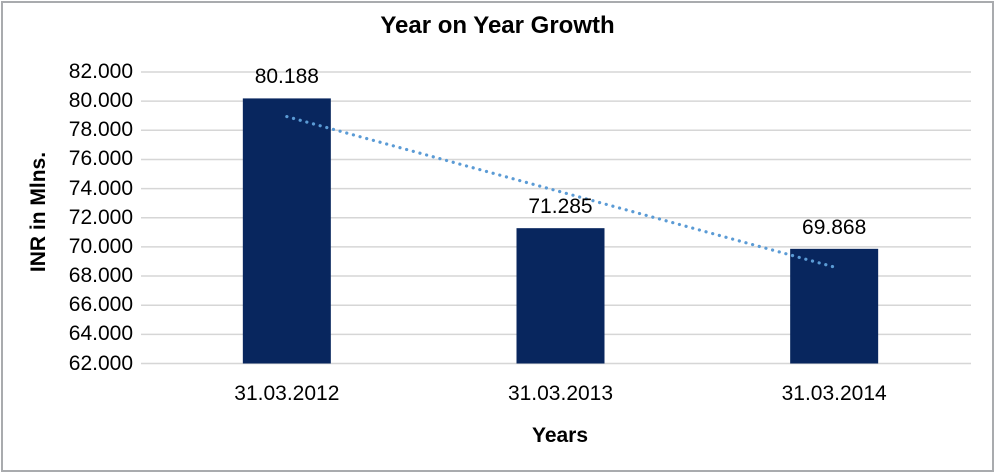 The width and height of the screenshot is (995, 473). Describe the element at coordinates (560, 435) in the screenshot. I see `x-axis-title: Years` at that location.